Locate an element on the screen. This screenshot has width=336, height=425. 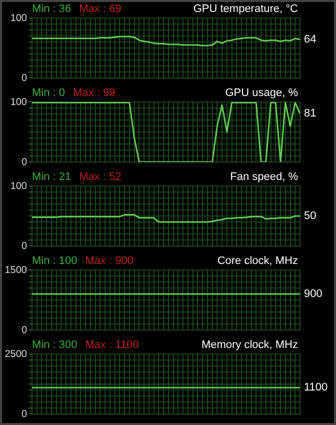
data-label: 64 is located at coordinates (310, 40).